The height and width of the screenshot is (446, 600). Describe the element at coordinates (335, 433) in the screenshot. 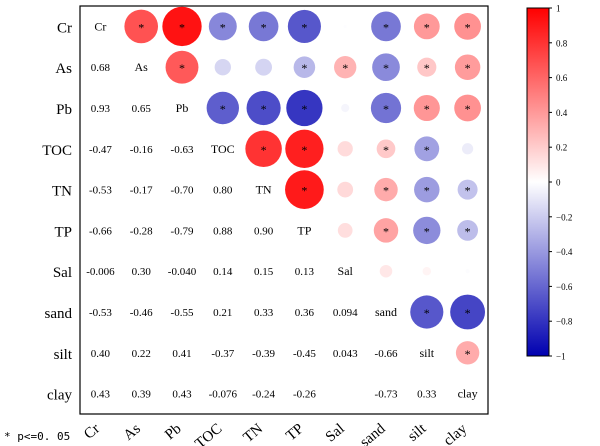

I see `col-label-sal: Sal` at that location.